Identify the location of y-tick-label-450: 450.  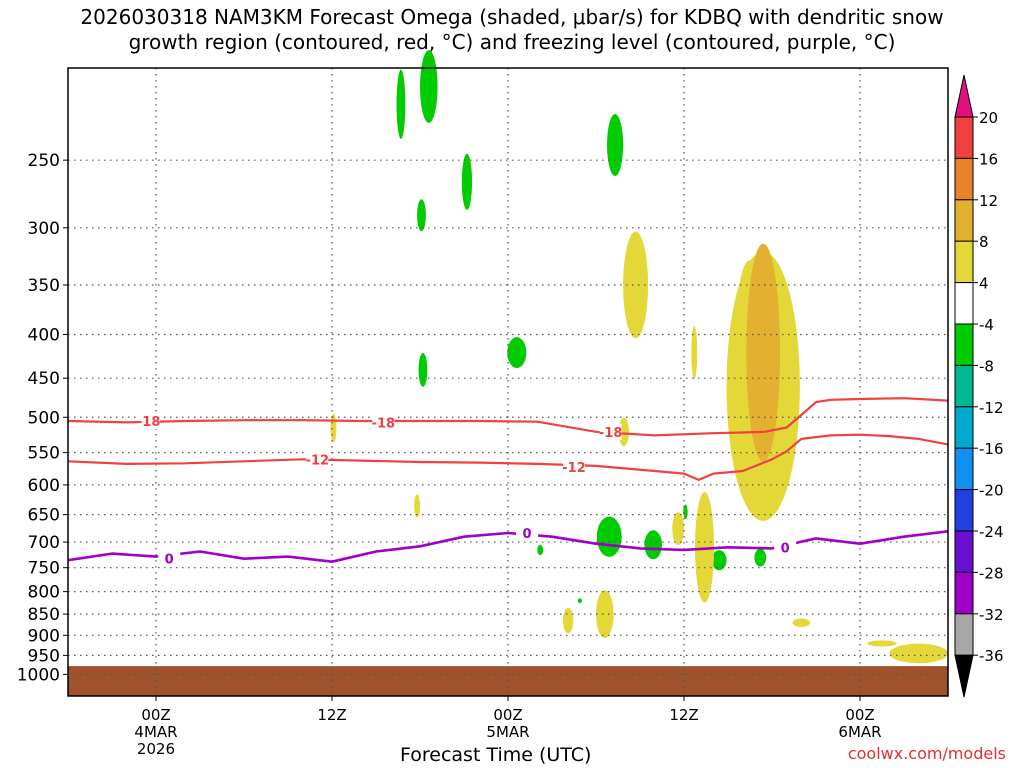
(44, 379).